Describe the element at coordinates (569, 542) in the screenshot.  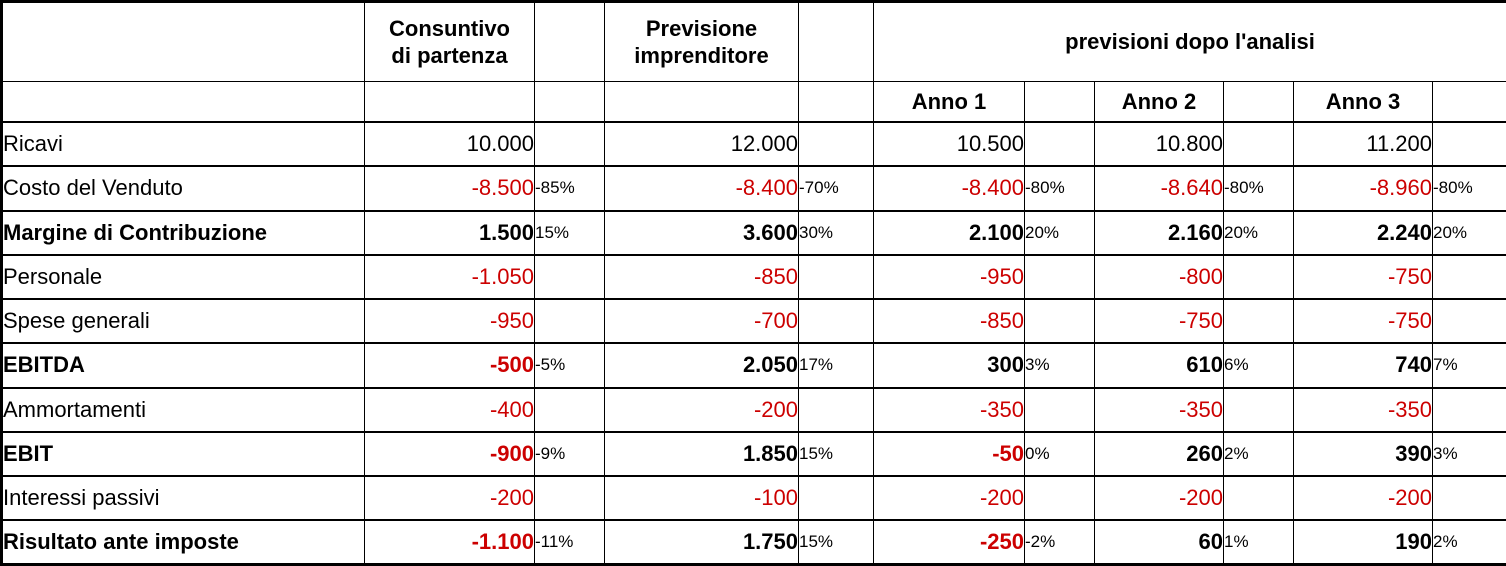
I see `percent-cell: -11%` at that location.